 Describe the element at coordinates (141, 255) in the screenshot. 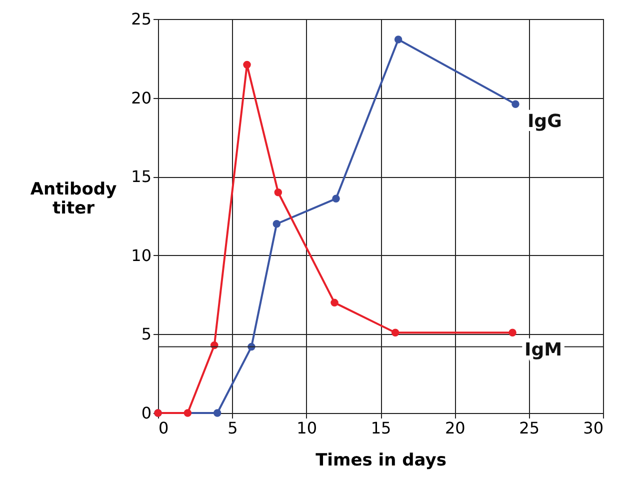

I see `y-tick-label: 10` at that location.